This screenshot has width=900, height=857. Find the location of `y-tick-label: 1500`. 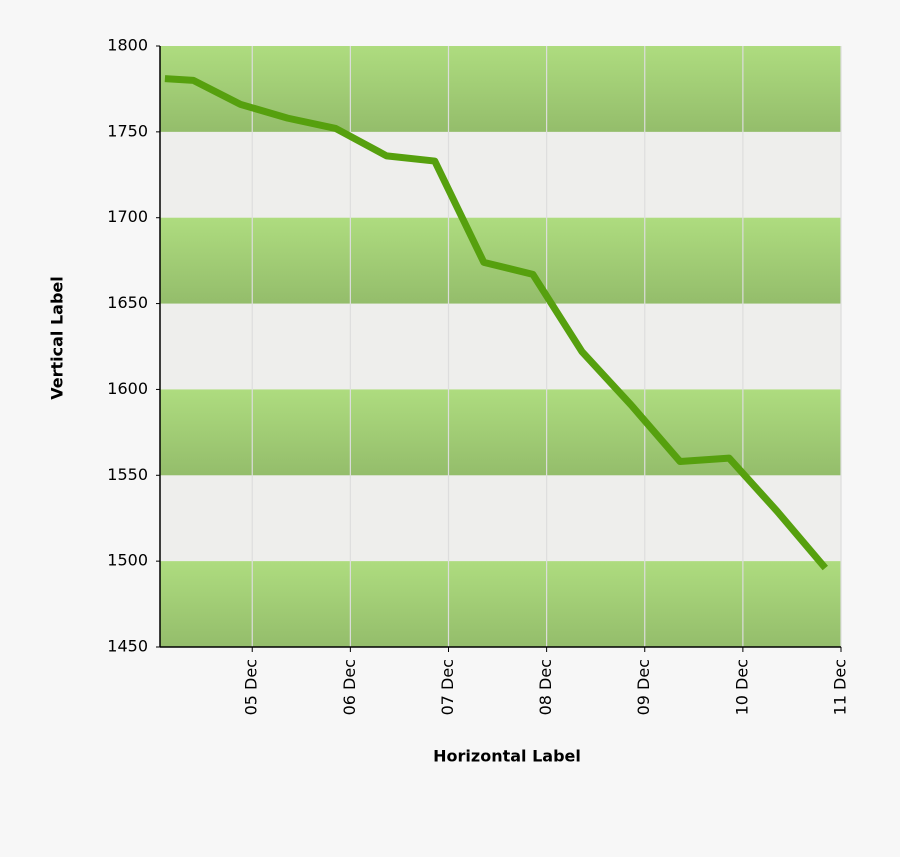

y-tick-label: 1500 is located at coordinates (127, 560).